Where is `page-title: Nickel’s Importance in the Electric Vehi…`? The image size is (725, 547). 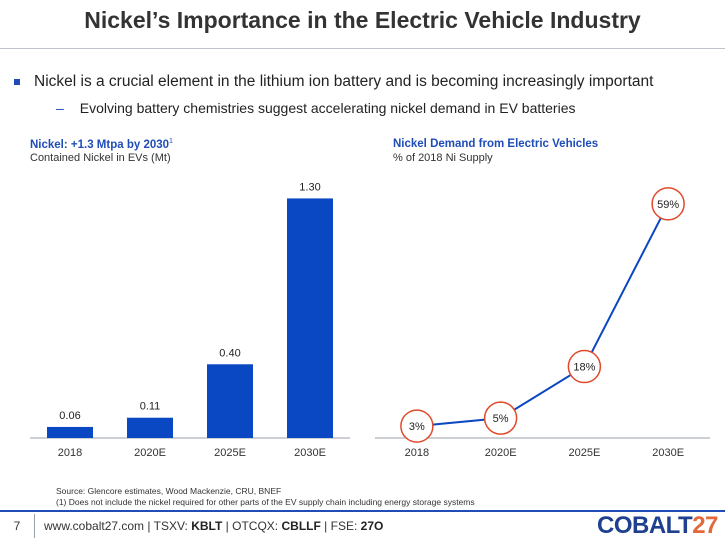
page-title: Nickel’s Importance in the Electric Vehi… is located at coordinates (362, 20).